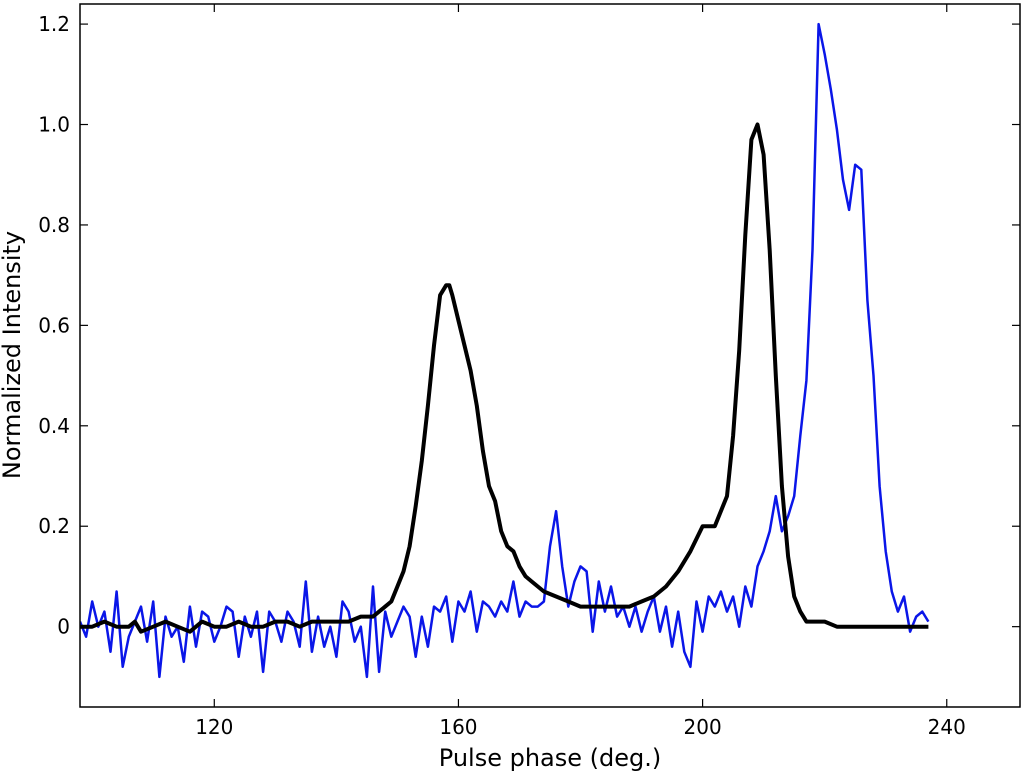  What do you see at coordinates (947, 727) in the screenshot?
I see `x-tick-label: 240` at bounding box center [947, 727].